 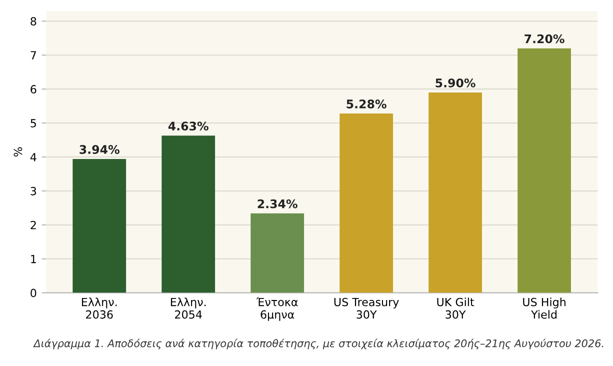 What do you see at coordinates (33, 123) in the screenshot?
I see `y-tick-label: 5` at bounding box center [33, 123].